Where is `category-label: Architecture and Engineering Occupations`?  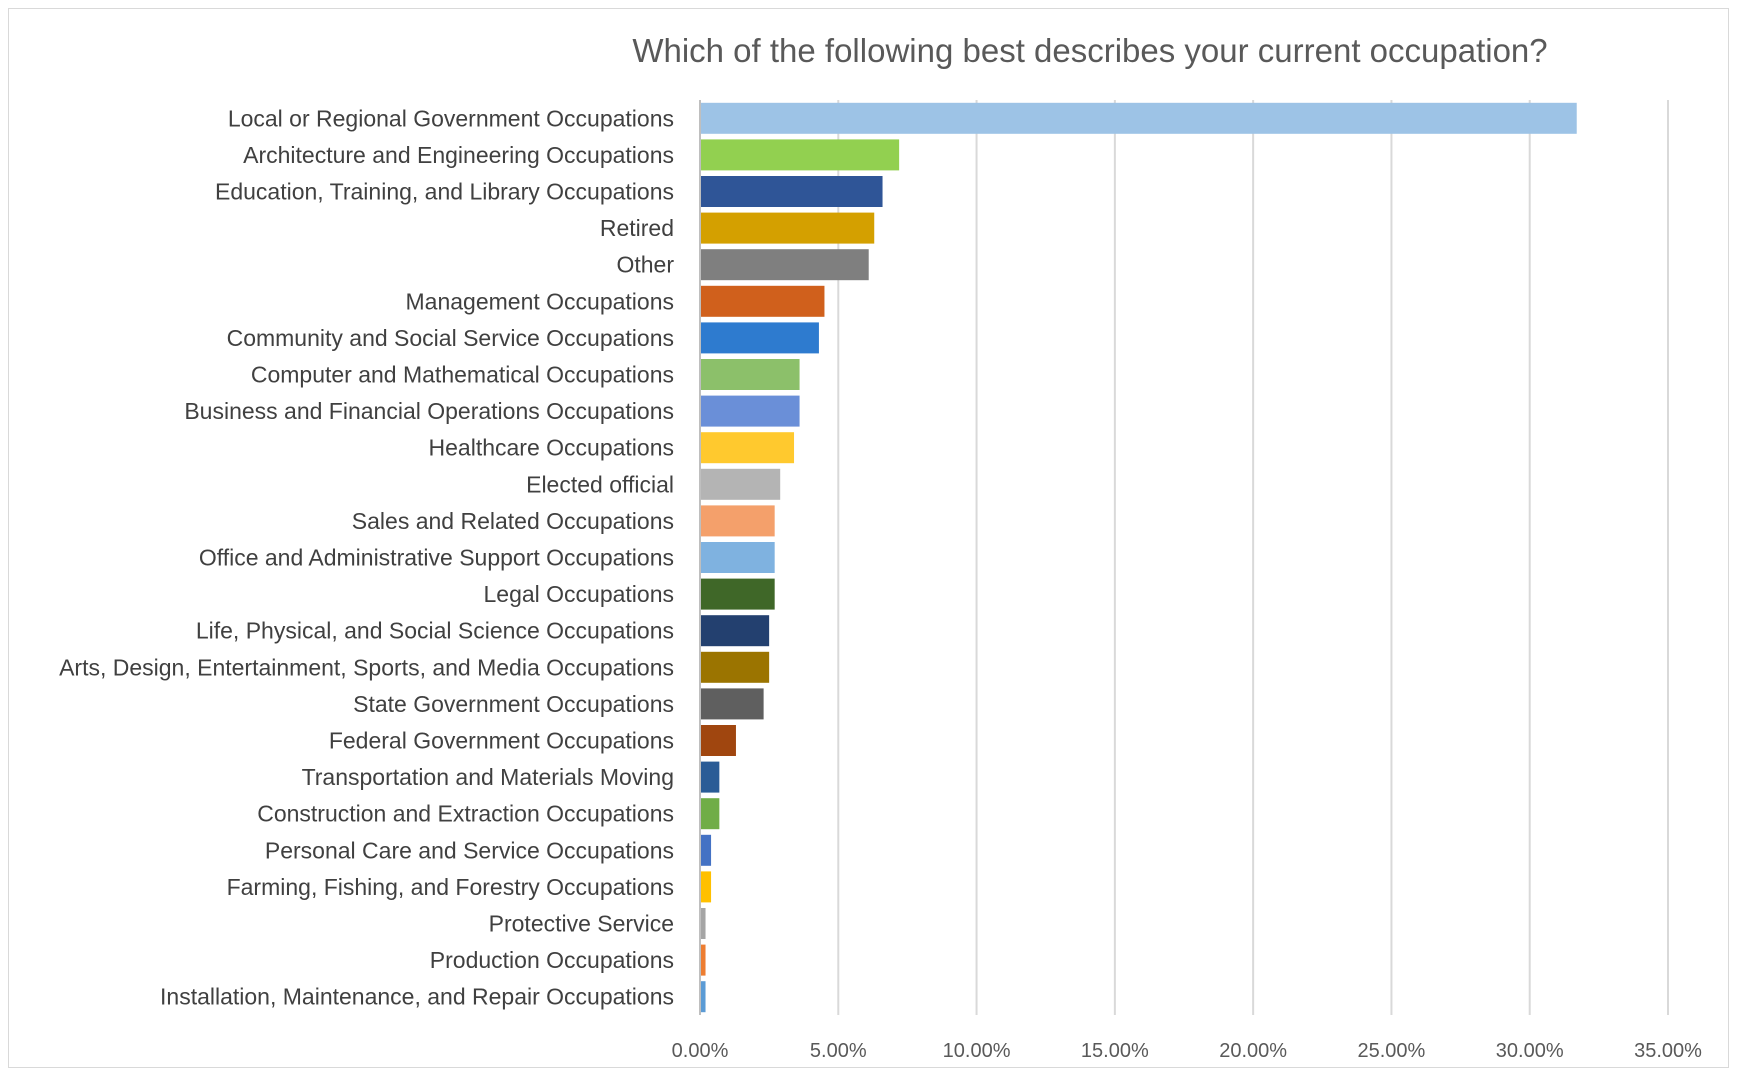
category-label: Architecture and Engineering Occupations is located at coordinates (458, 155).